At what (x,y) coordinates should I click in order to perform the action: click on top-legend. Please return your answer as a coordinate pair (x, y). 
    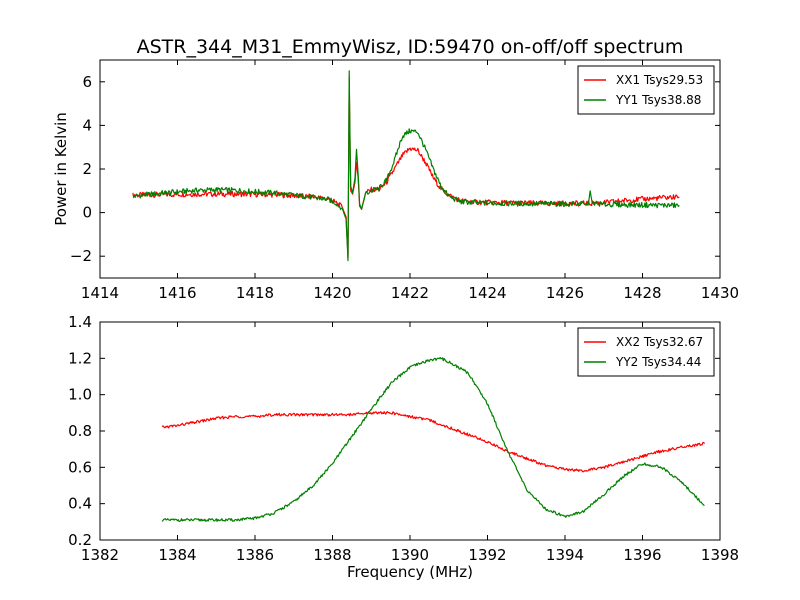
    Looking at the image, I should click on (646, 90).